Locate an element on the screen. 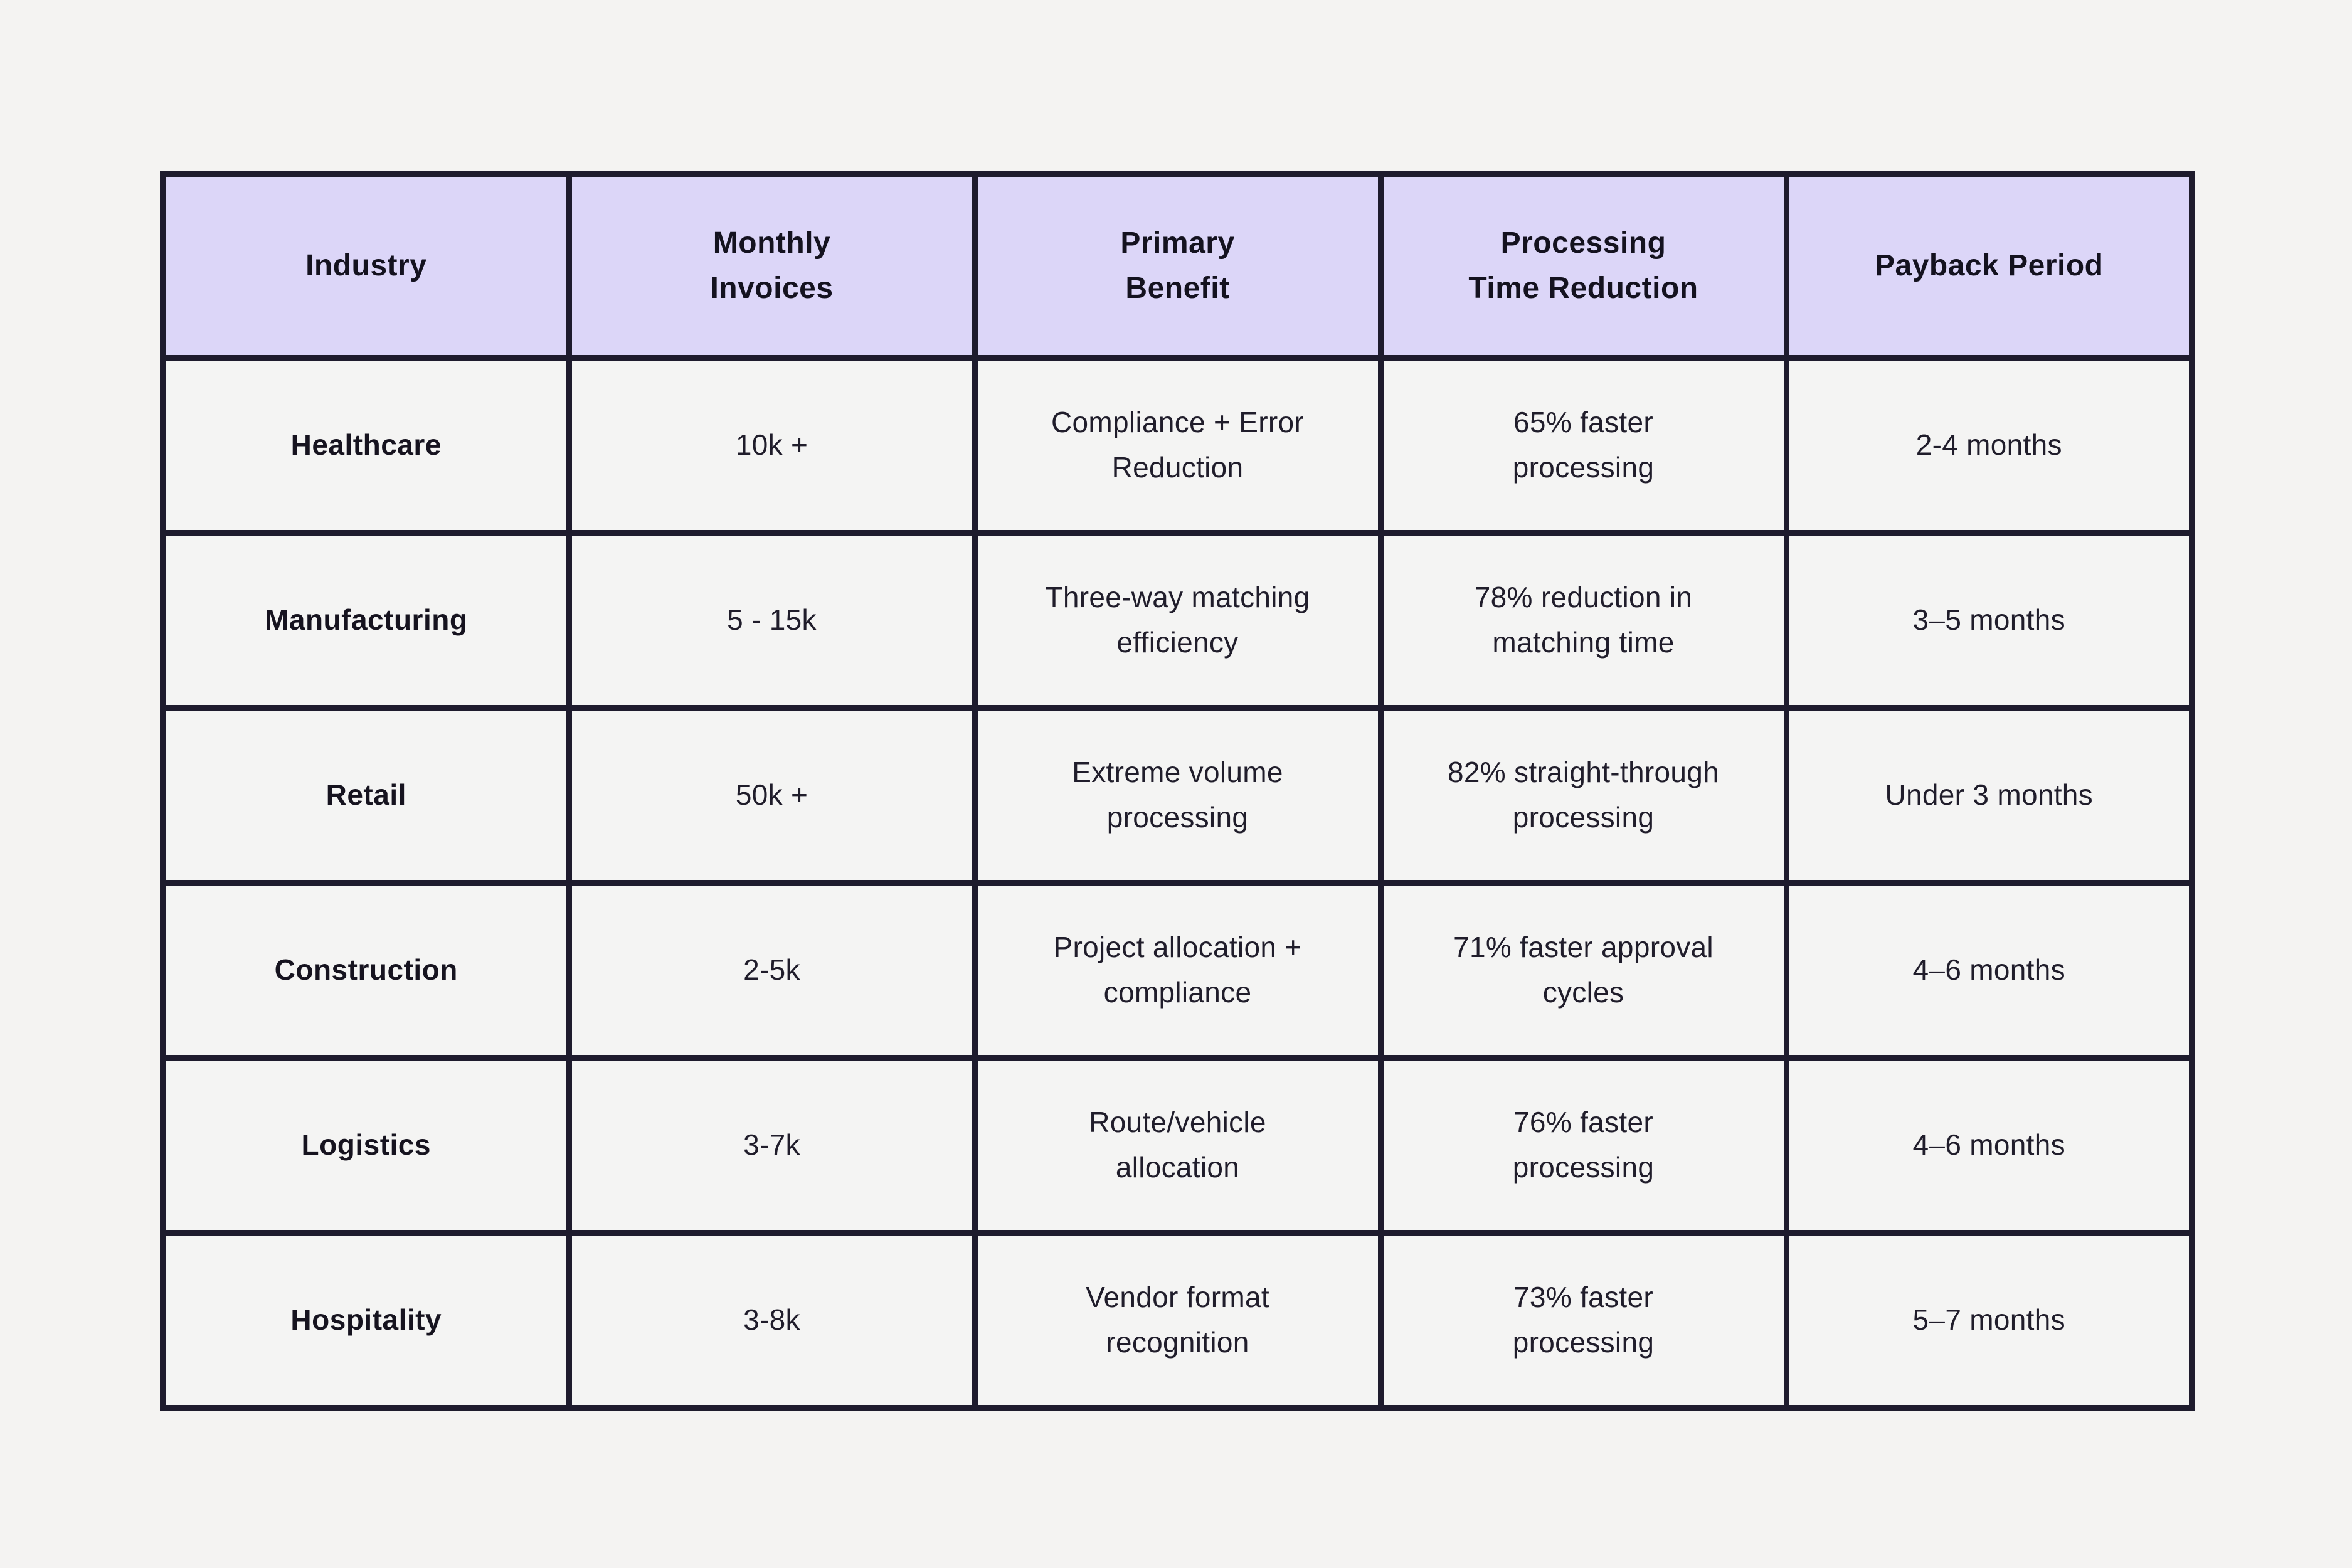  primary-benefit-cell: Vendor format recognition is located at coordinates (1178, 1320).